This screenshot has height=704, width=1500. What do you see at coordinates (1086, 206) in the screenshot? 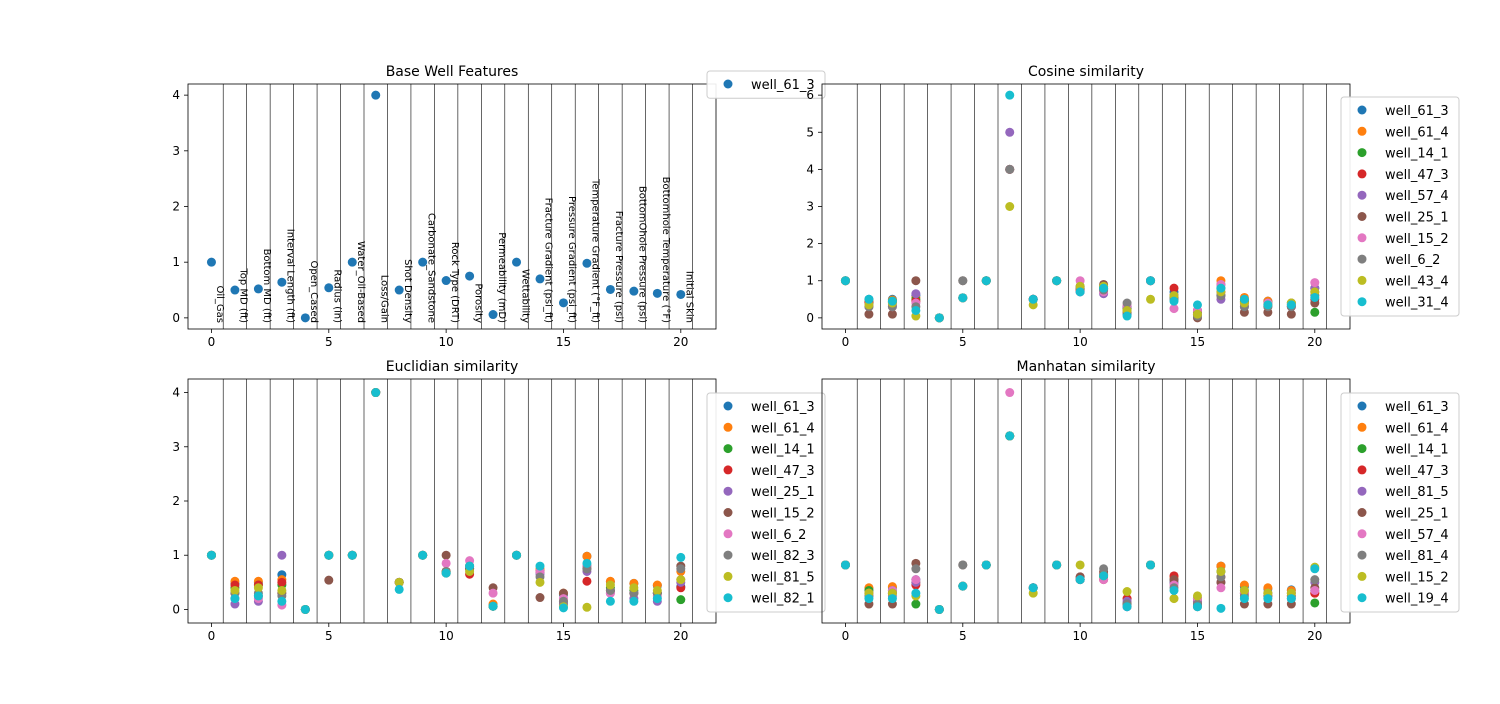
I see `axes-frame` at bounding box center [1086, 206].